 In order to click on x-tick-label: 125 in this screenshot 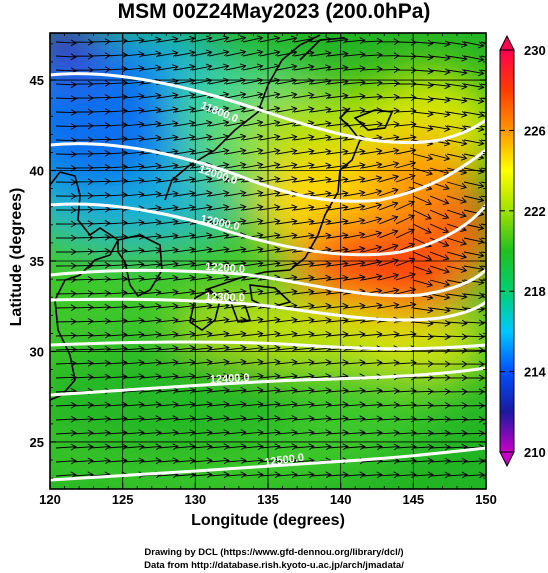, I will do `click(123, 499)`.